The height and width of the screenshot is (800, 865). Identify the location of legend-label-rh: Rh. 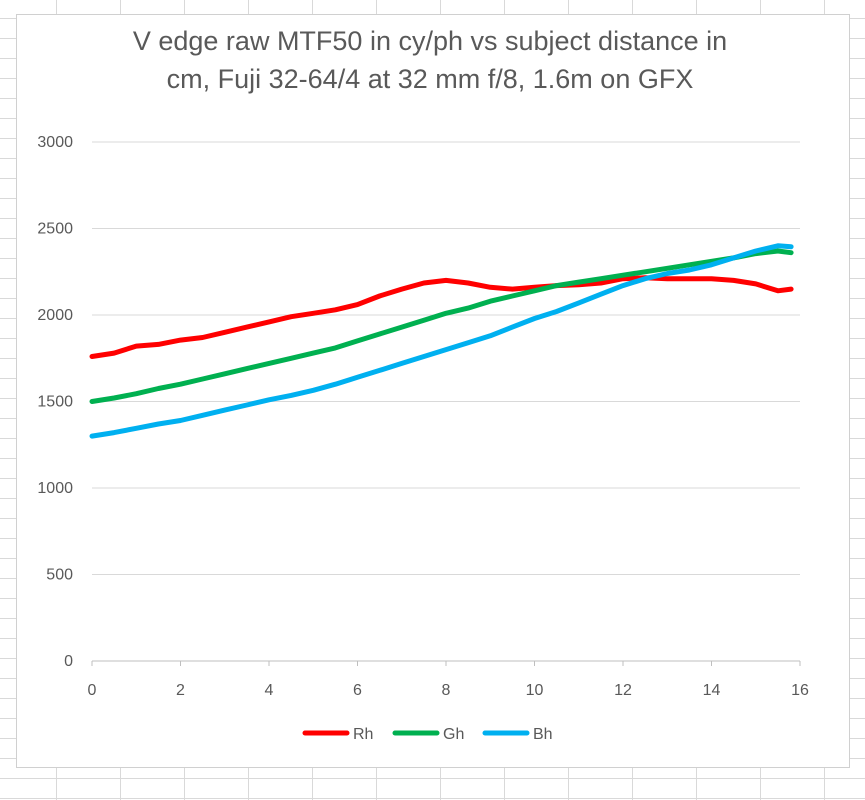
(363, 734).